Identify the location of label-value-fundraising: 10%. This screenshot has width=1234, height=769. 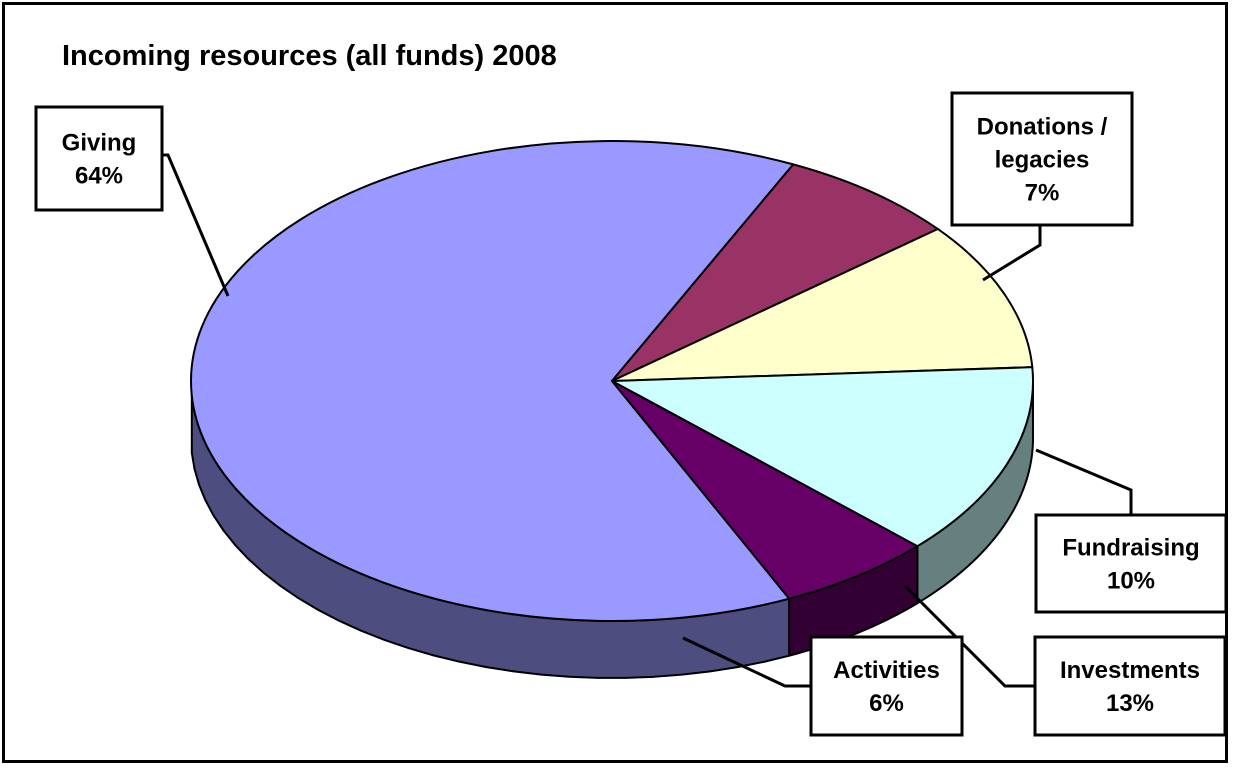
(1131, 581).